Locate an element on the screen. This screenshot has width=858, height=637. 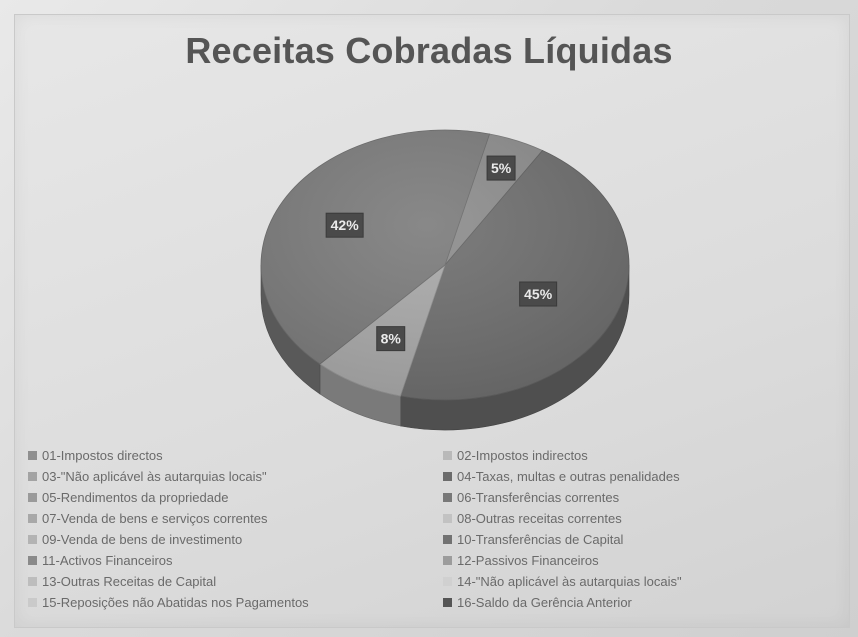
legend-item: 03-"Não aplicável às autarquias locais" is located at coordinates (147, 476).